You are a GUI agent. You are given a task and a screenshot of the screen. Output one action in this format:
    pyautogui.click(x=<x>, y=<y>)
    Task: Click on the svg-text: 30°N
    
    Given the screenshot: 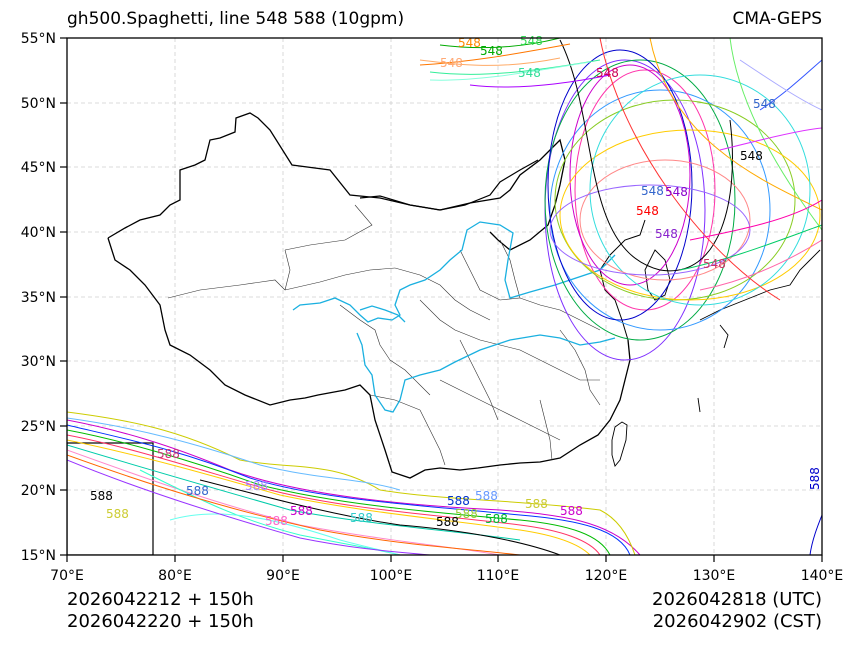 What is the action you would take?
    pyautogui.click(x=38, y=362)
    